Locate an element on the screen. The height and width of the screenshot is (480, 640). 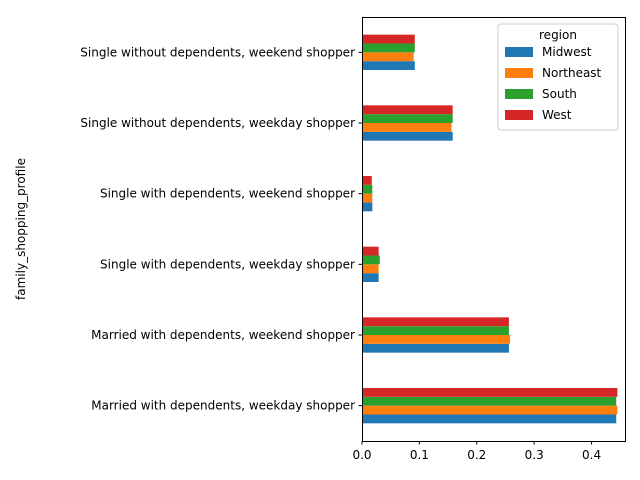
legend-label-west: West is located at coordinates (557, 115).